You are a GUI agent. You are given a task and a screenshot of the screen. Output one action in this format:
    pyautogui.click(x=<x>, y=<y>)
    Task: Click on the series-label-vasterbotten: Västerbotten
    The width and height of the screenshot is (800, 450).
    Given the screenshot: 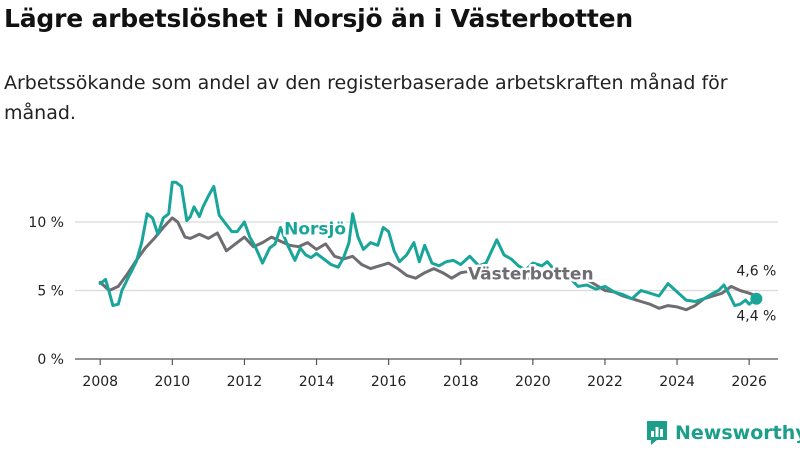 What is the action you would take?
    pyautogui.click(x=531, y=275)
    